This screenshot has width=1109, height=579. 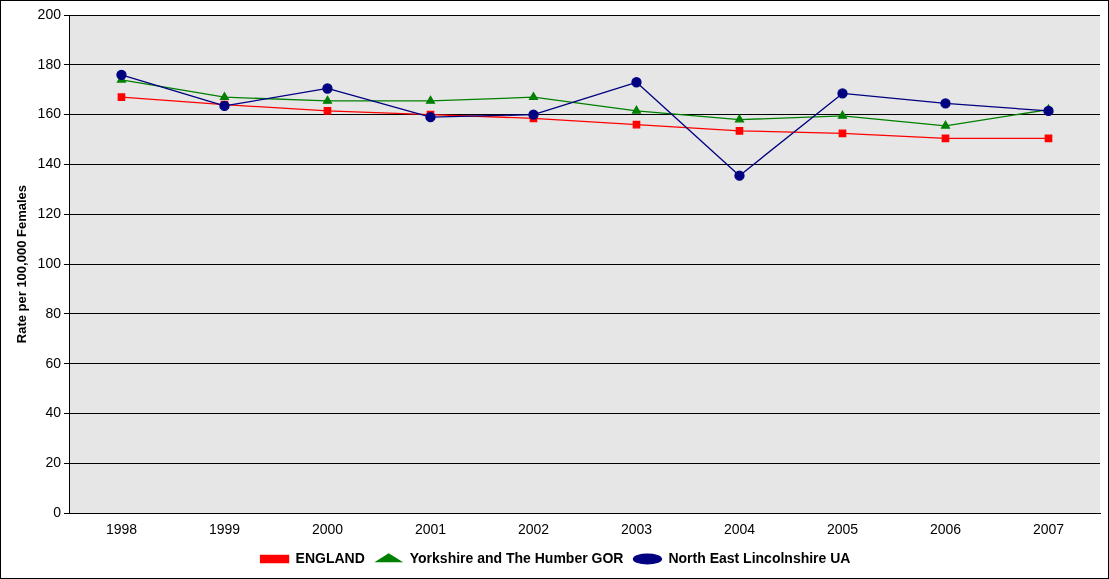 I want to click on y-tick-label: 80, so click(x=53, y=312).